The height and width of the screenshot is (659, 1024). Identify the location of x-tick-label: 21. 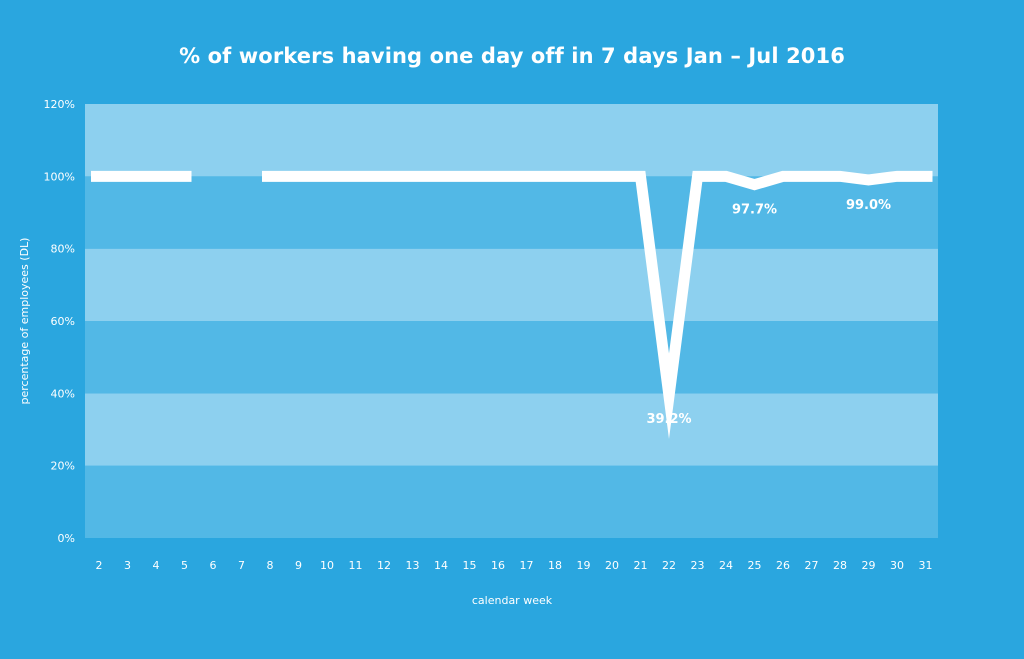
(641, 565).